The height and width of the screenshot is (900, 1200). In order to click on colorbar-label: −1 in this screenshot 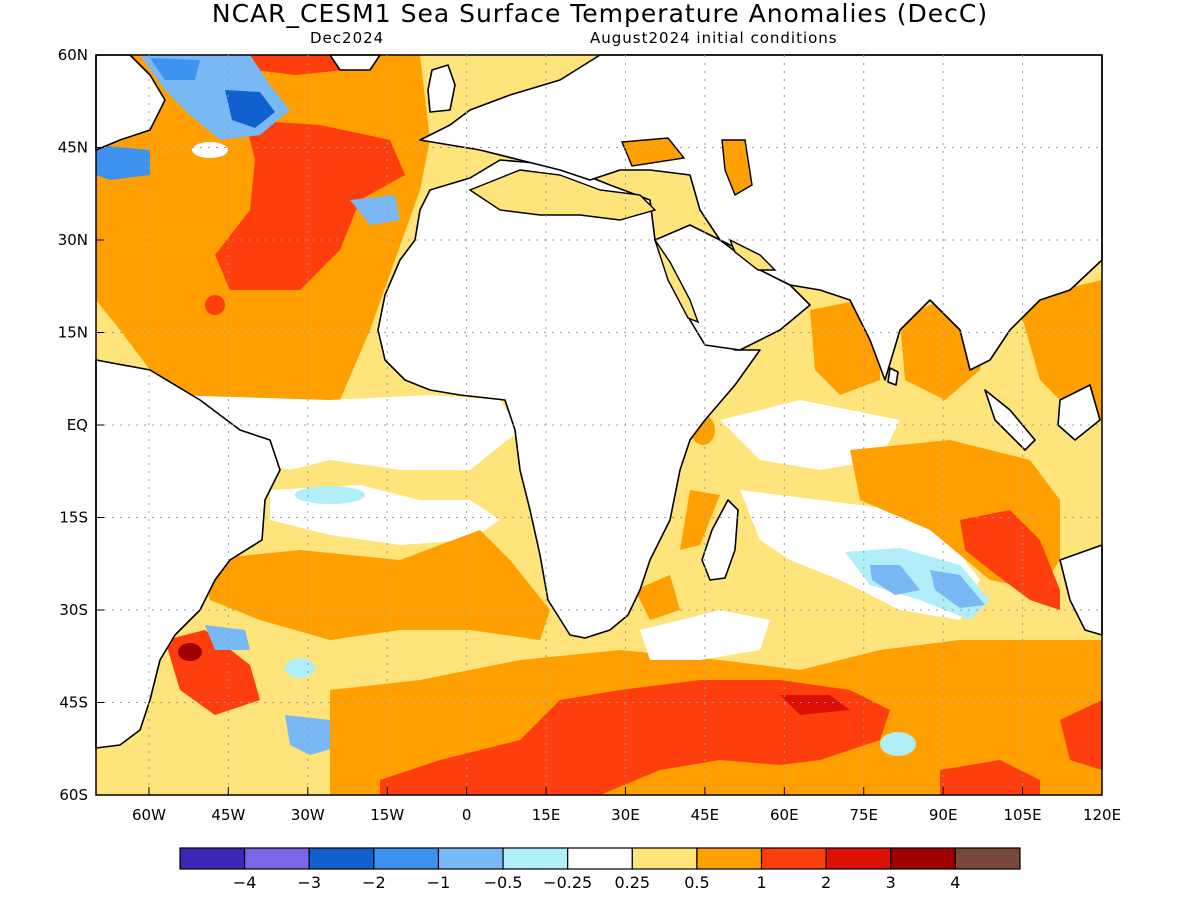, I will do `click(439, 882)`.